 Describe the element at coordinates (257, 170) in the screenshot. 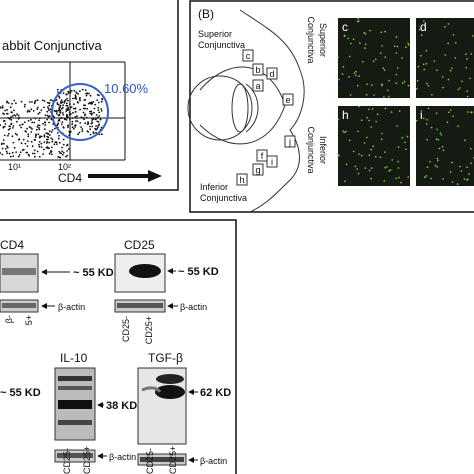

I see `site-label: g` at that location.